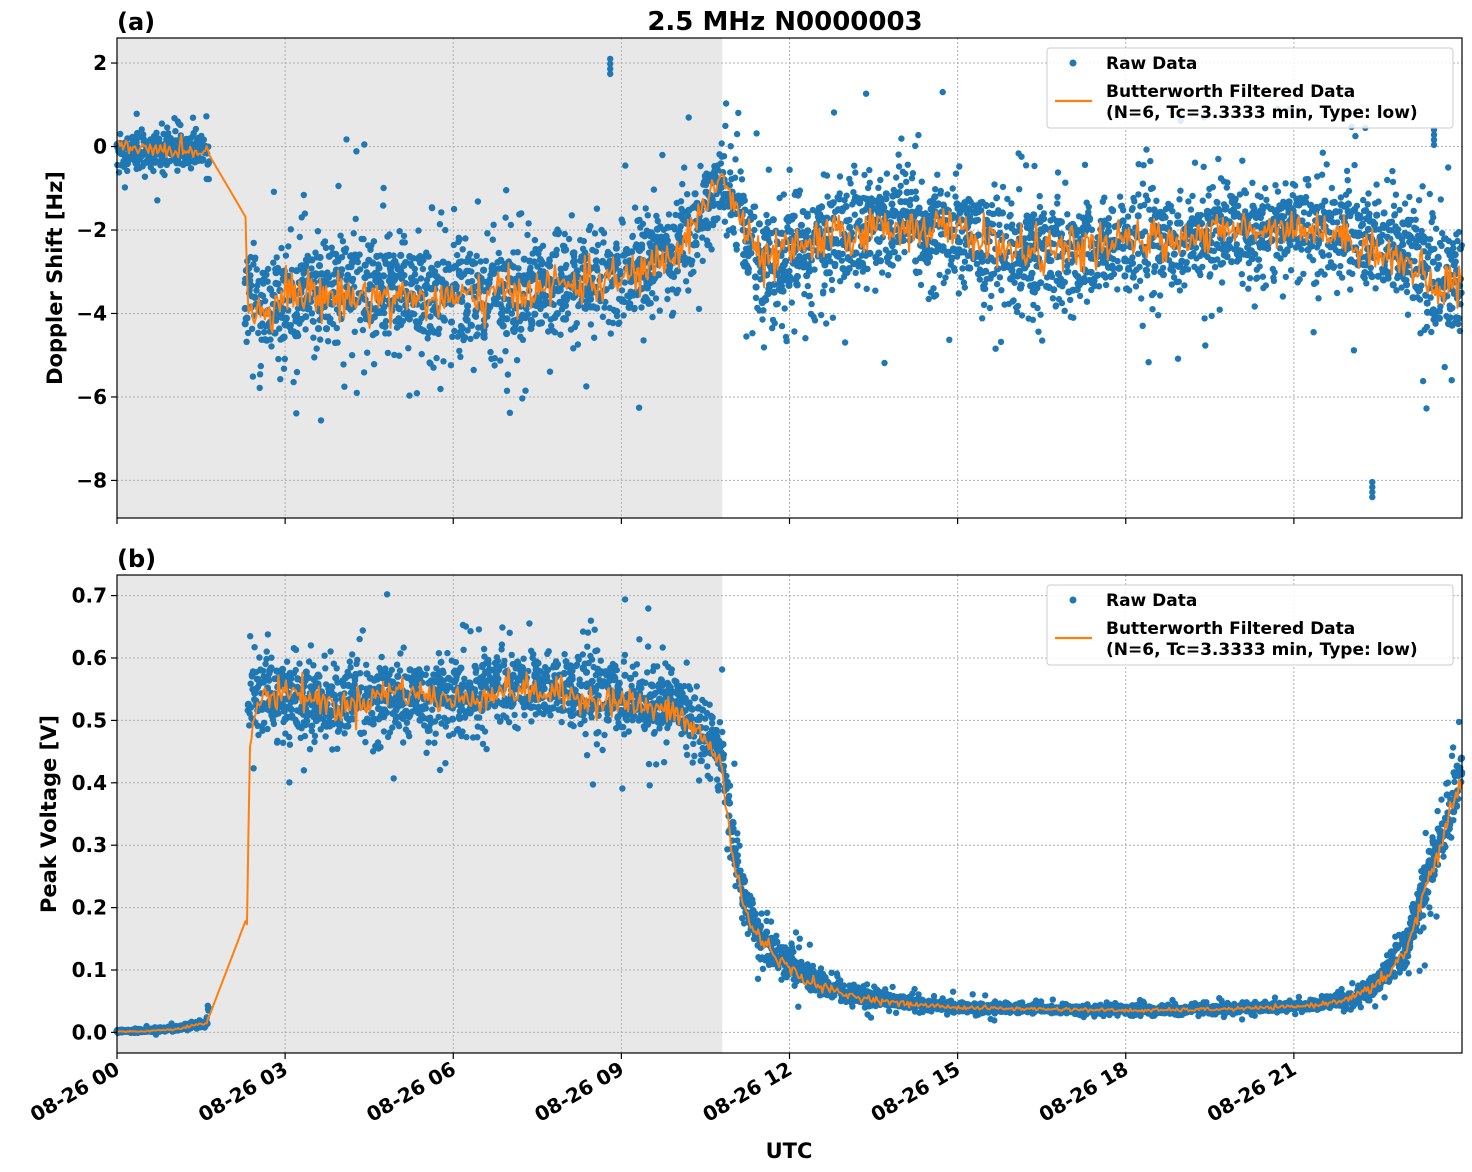  Describe the element at coordinates (784, 22) in the screenshot. I see `chart-title: 2.5 MHz N0000003` at that location.